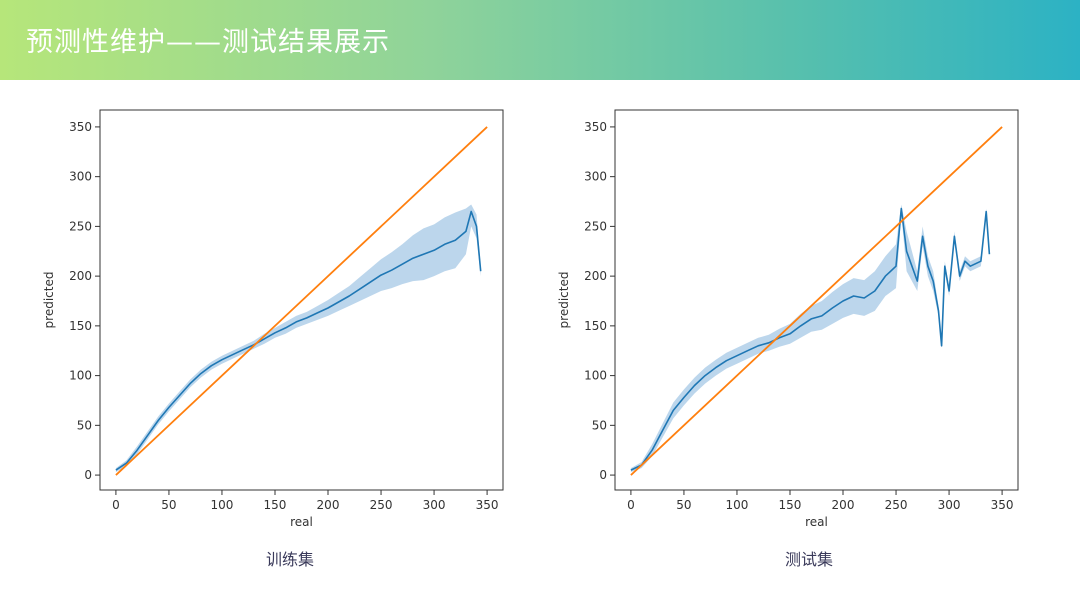 The height and width of the screenshot is (599, 1080). Describe the element at coordinates (80, 326) in the screenshot. I see `train-y-tick-label: 150` at that location.